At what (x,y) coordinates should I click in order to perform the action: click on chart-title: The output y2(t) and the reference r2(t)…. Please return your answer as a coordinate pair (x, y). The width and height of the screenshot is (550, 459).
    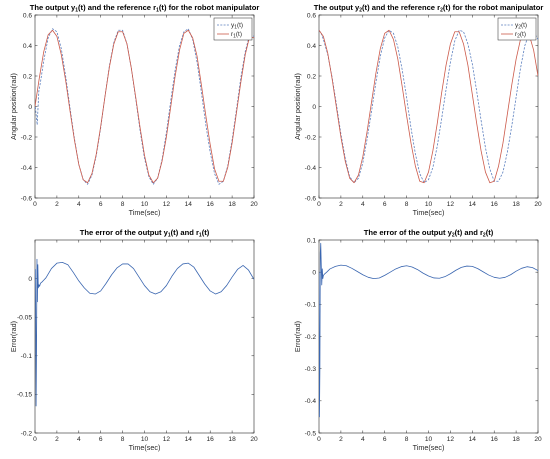
    Looking at the image, I should click on (429, 8).